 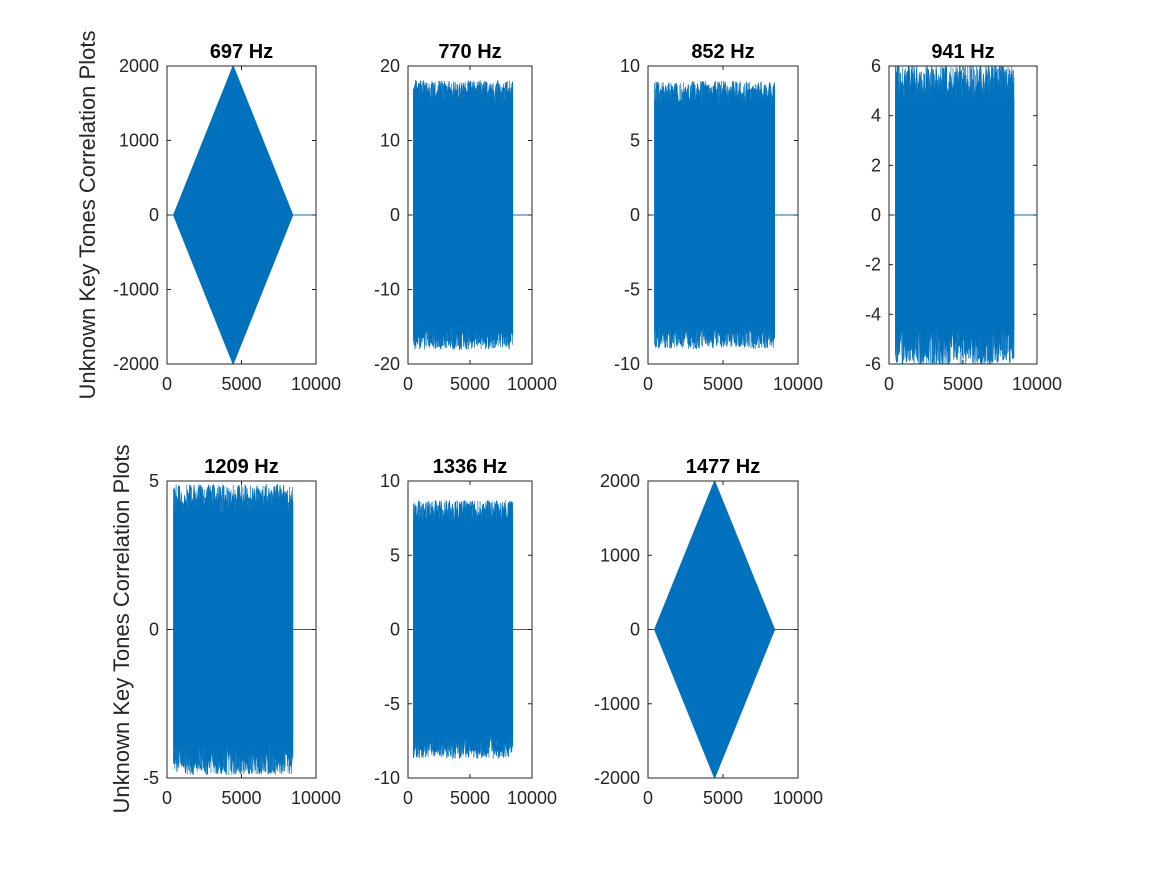 I want to click on subplot-3: 0 5000 10000 -10 -5 0 5 10 852 Hz, so click(x=718, y=217).